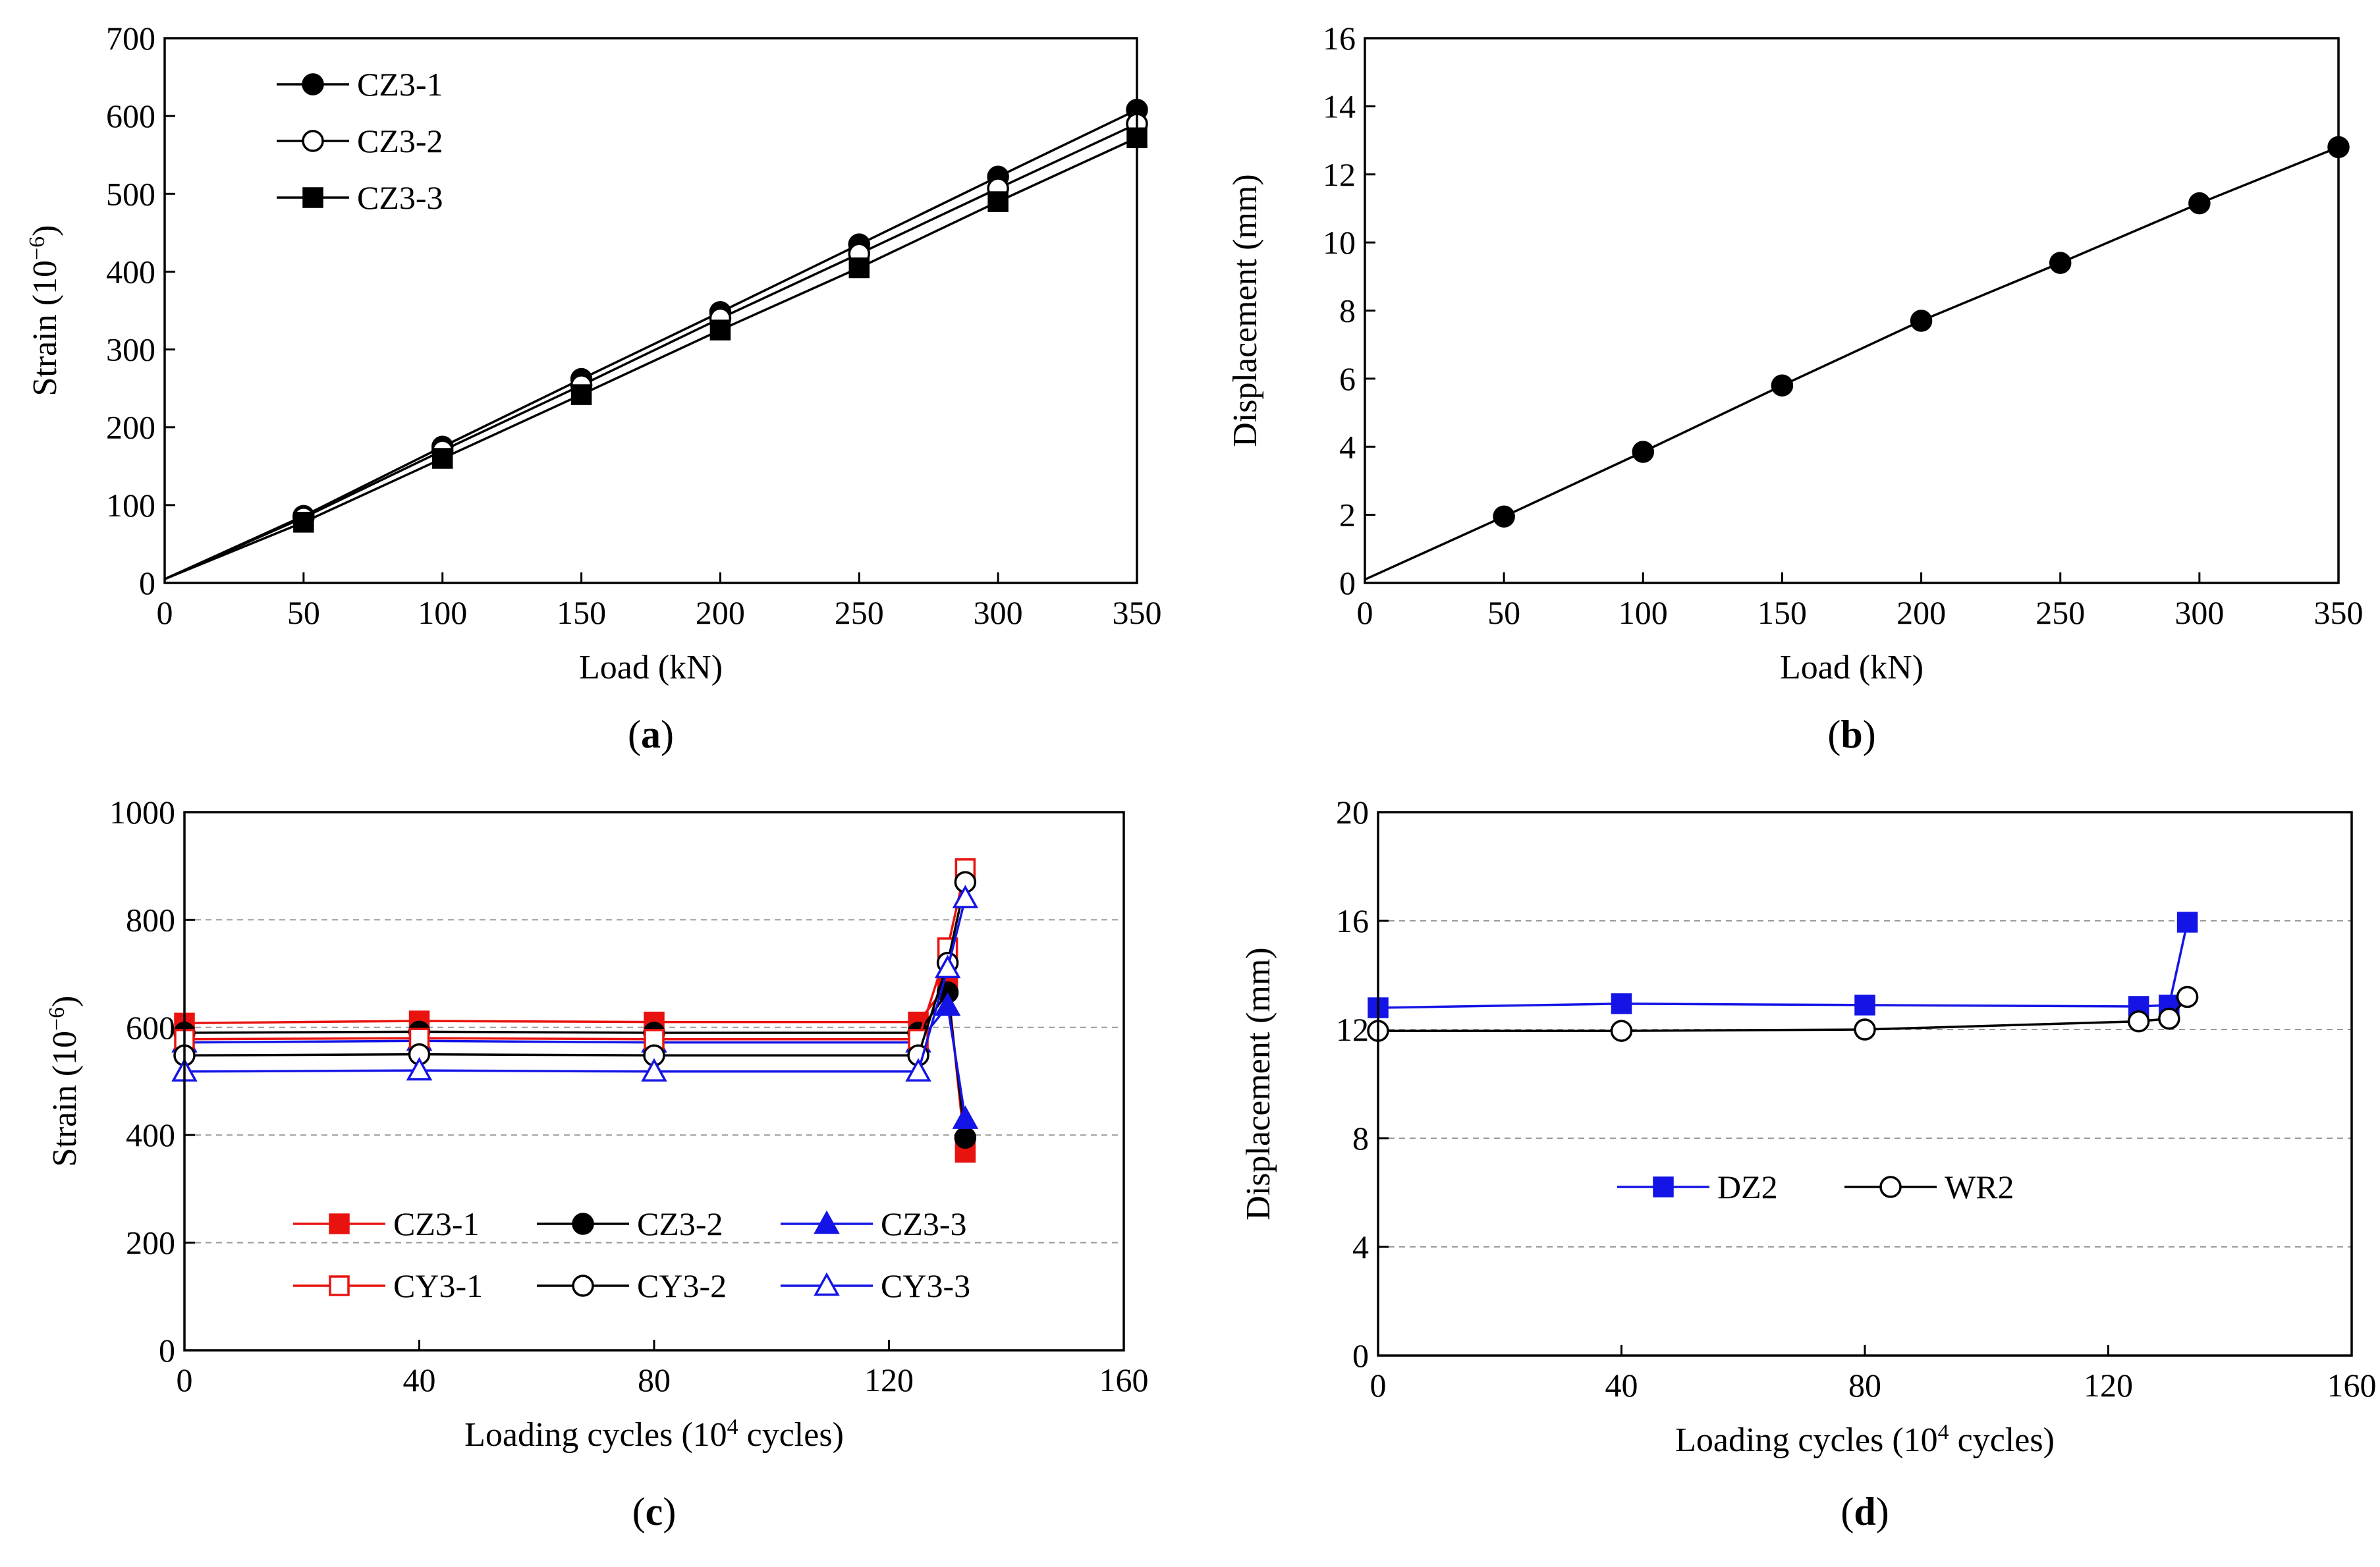  Describe the element at coordinates (130, 194) in the screenshot. I see `y-tick-label: 500` at that location.